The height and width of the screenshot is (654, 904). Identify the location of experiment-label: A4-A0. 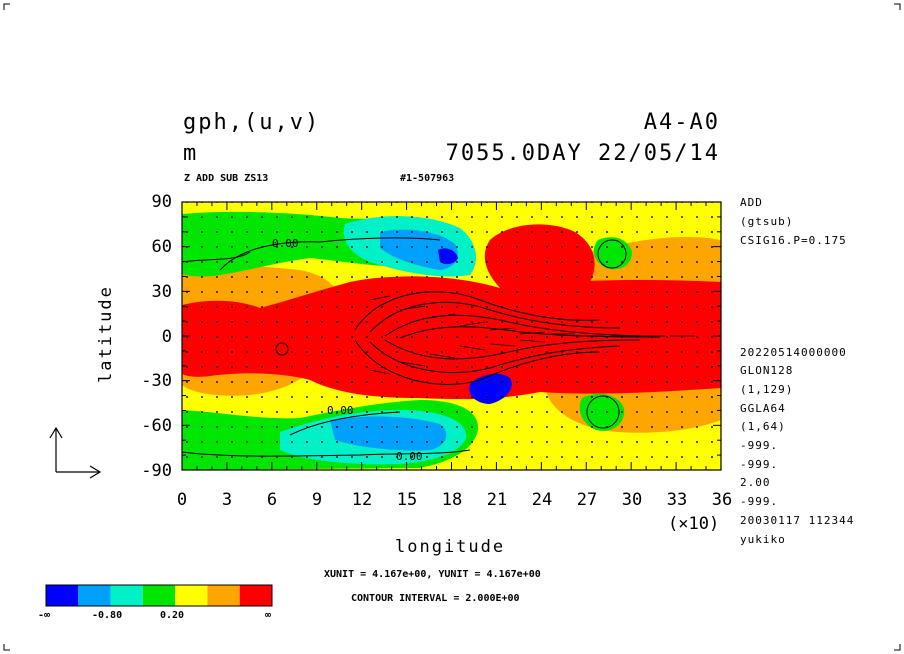
(681, 122).